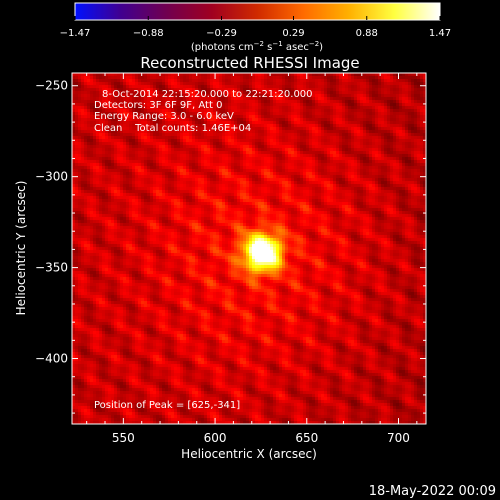  Describe the element at coordinates (255, 27) in the screenshot. I see `colorbar-ticks: −1.47 −0.88 −0.29 0.29 0.88 1.47` at that location.